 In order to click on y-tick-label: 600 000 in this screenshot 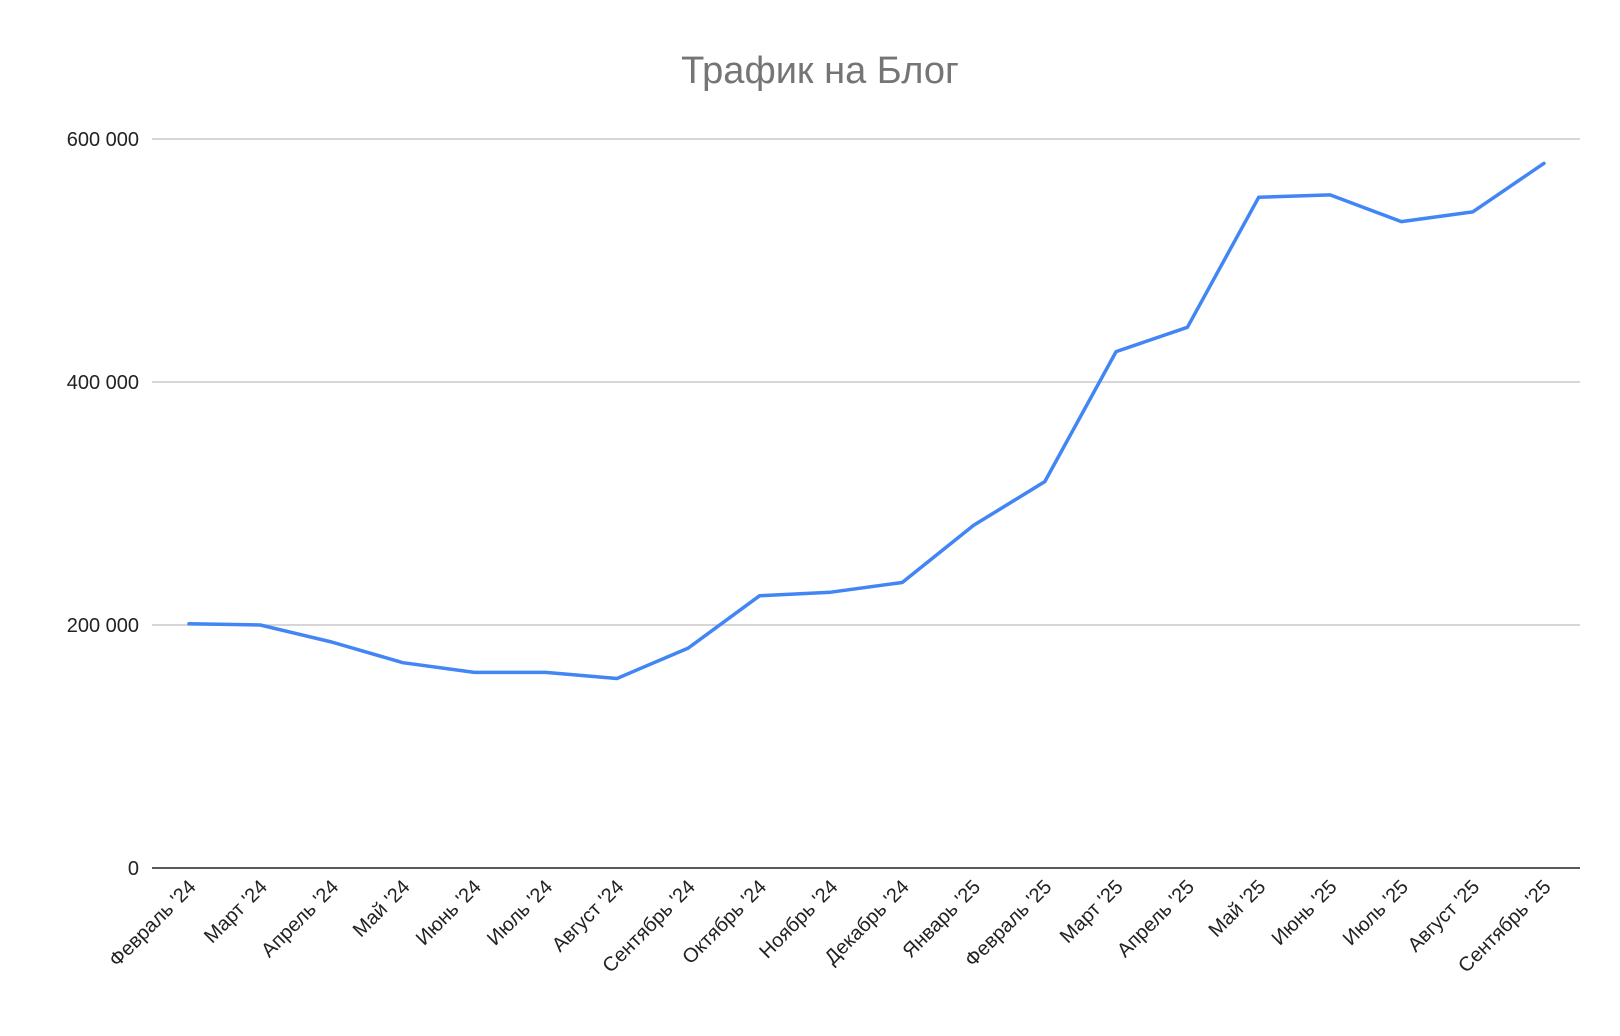, I will do `click(103, 140)`.